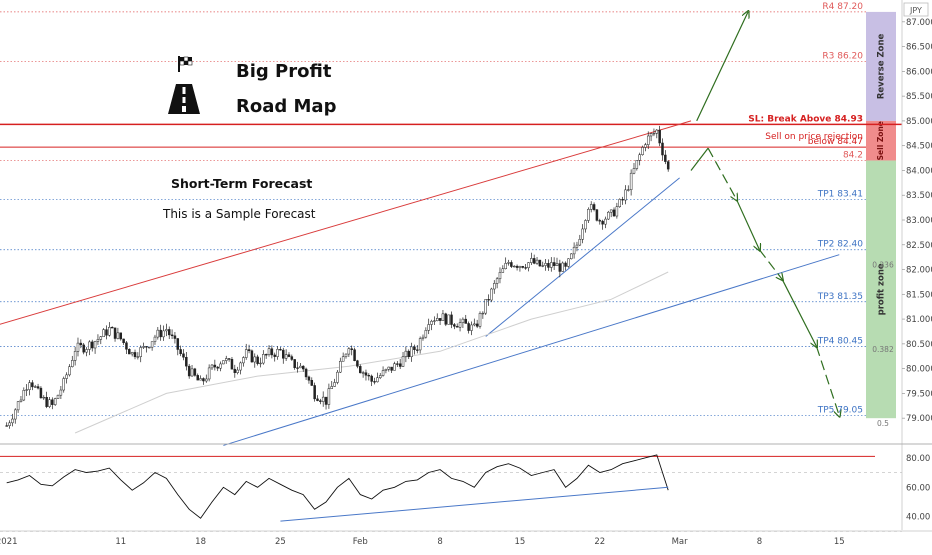  I want to click on osc-tick-label-2: 80.00, so click(918, 459).